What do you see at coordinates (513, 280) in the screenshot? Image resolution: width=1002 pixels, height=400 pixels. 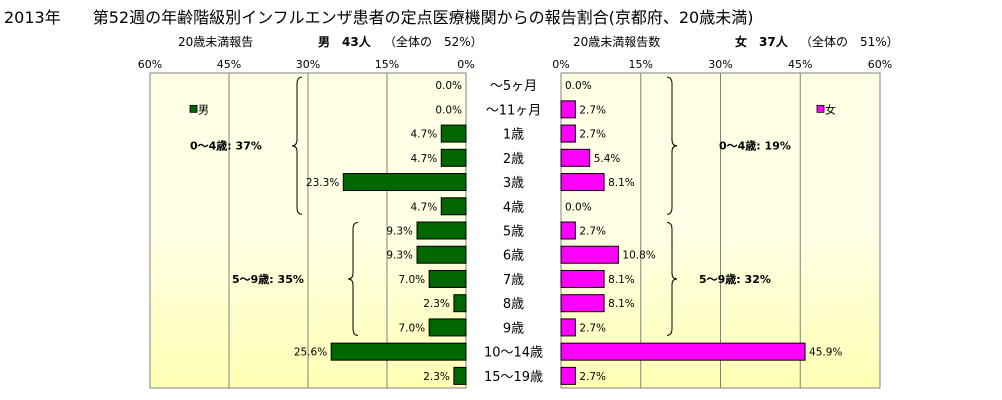 I see `category-label: 7歳` at bounding box center [513, 280].